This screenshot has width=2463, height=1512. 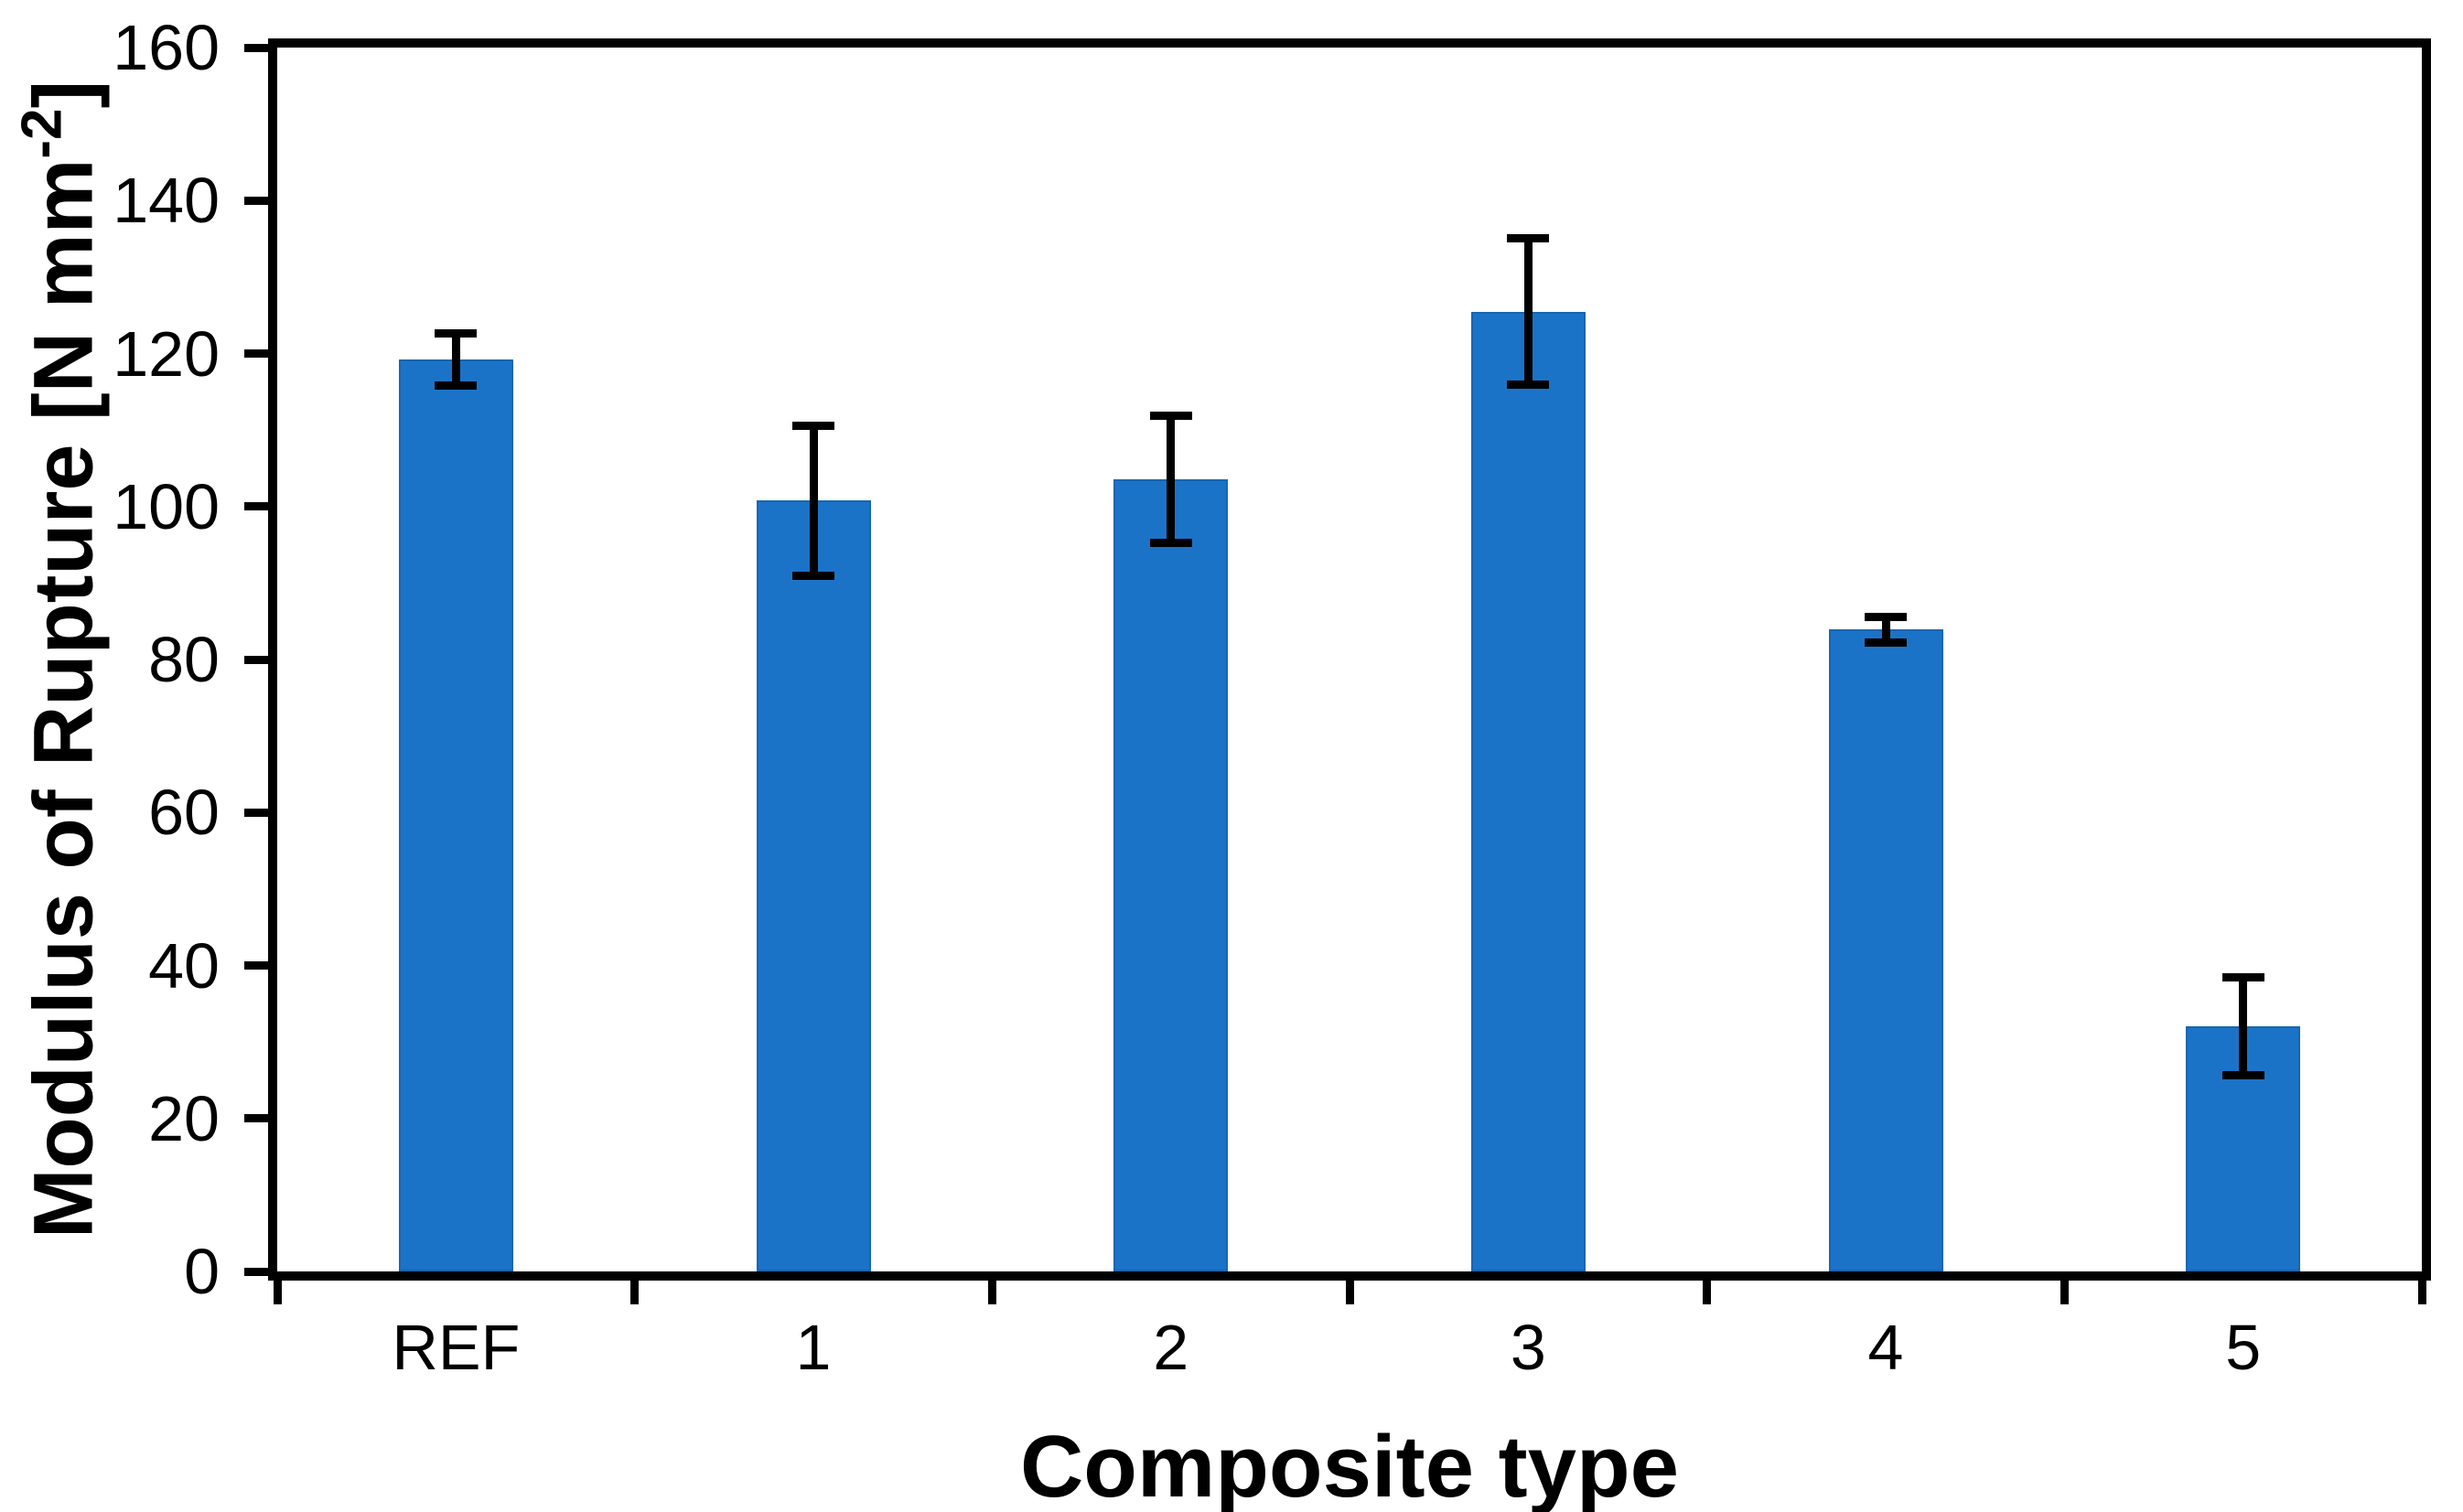 What do you see at coordinates (1171, 1347) in the screenshot?
I see `x-tick-label-2: 2` at bounding box center [1171, 1347].